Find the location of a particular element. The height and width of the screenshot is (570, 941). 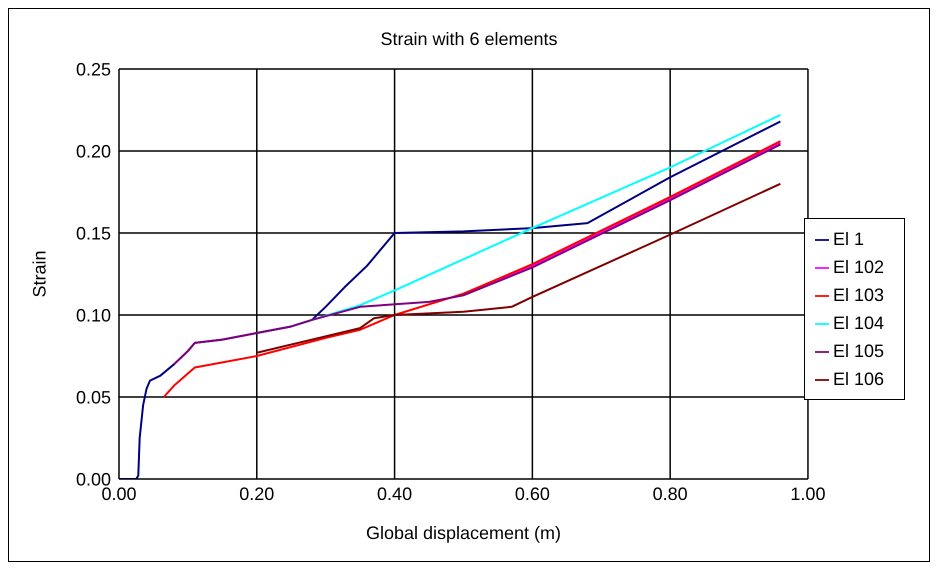

legend-label: El 102 is located at coordinates (858, 267).